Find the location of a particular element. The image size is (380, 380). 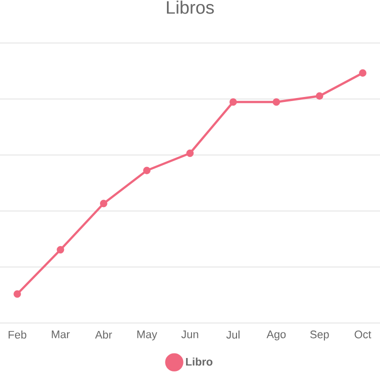

x-tick-label: Ago is located at coordinates (276, 335).